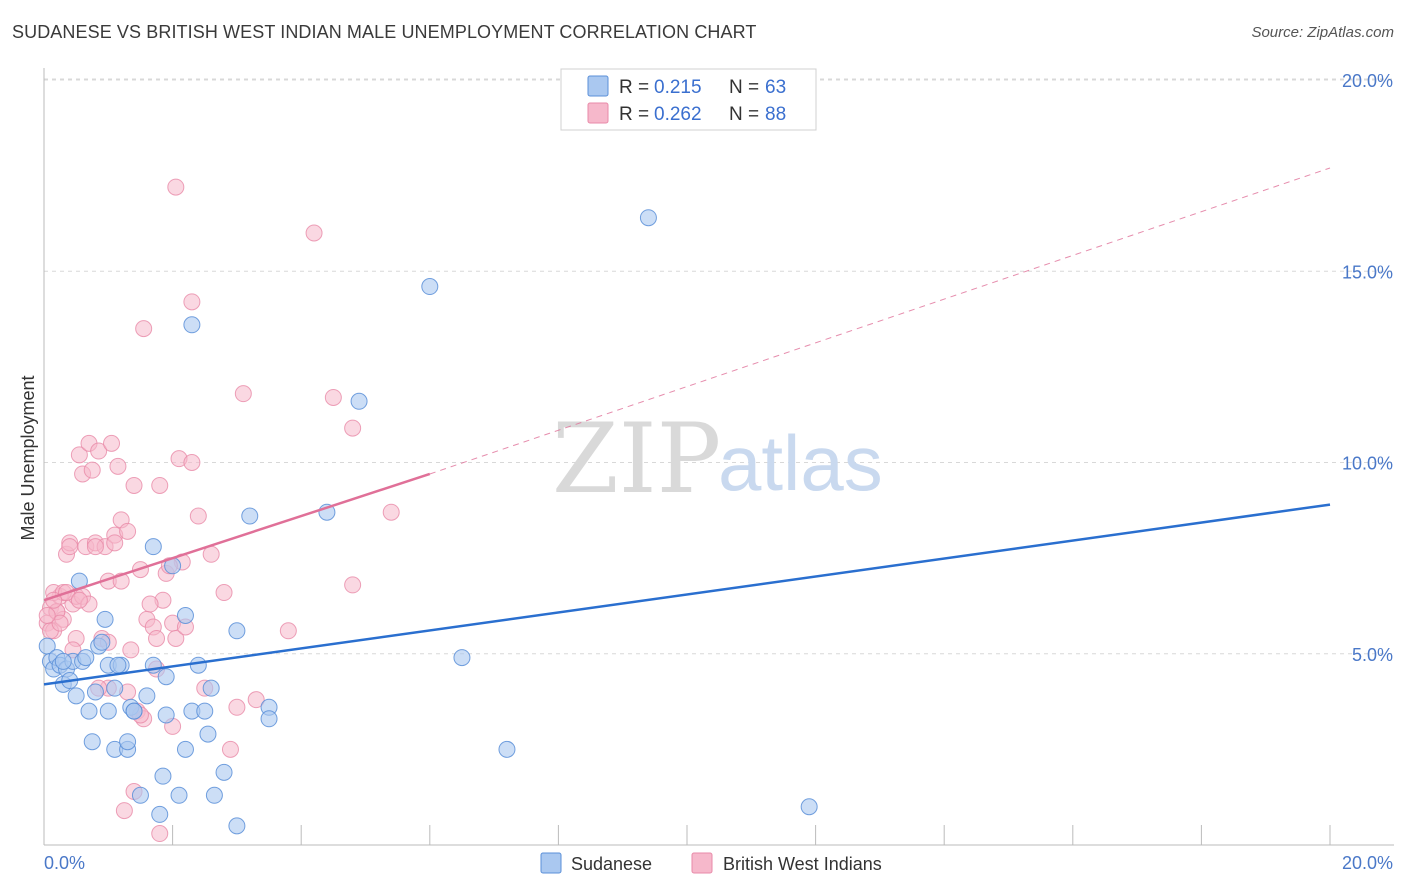 The image size is (1406, 892). What do you see at coordinates (636, 459) in the screenshot?
I see `watermark-zip: ZIP` at bounding box center [636, 459].